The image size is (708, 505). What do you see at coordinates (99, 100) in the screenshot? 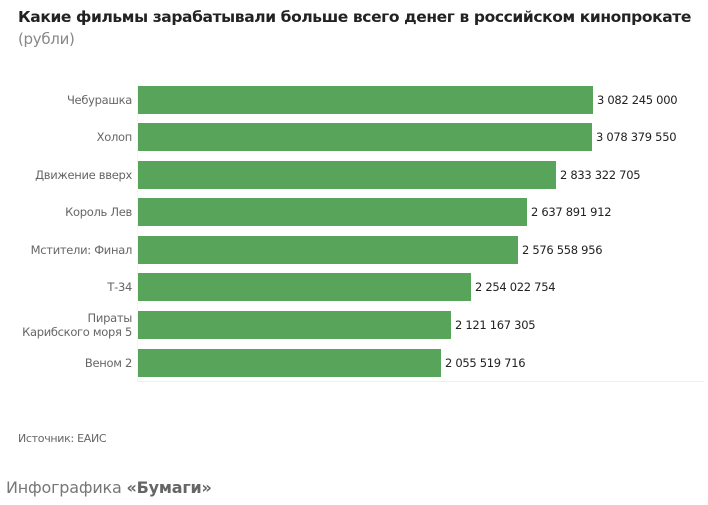
I see `category-label: Чебурашка` at bounding box center [99, 100].